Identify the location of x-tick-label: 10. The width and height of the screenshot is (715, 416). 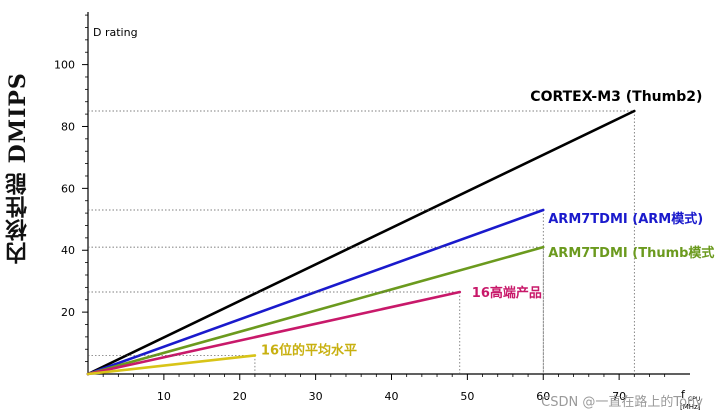
(164, 396).